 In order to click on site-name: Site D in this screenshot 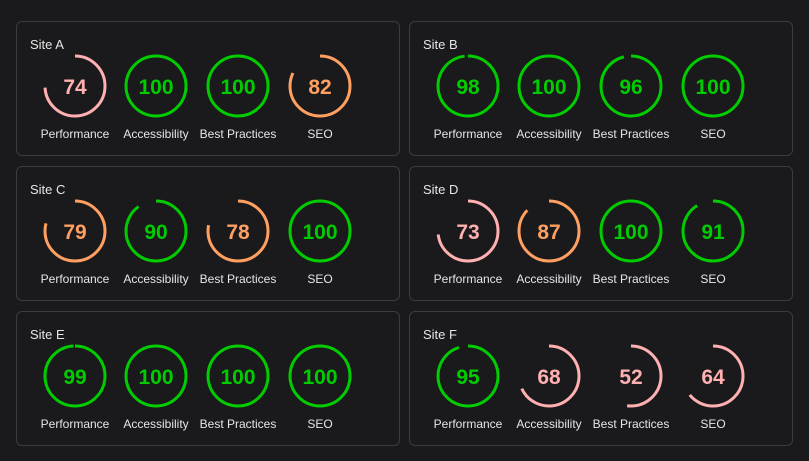, I will do `click(441, 189)`.